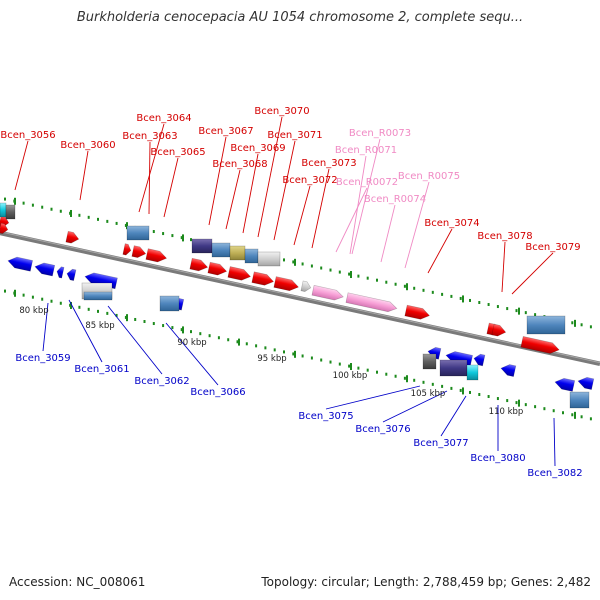 The width and height of the screenshot is (600, 600). Describe the element at coordinates (177, 152) in the screenshot. I see `forward-gene-label: Bcen_3065` at that location.